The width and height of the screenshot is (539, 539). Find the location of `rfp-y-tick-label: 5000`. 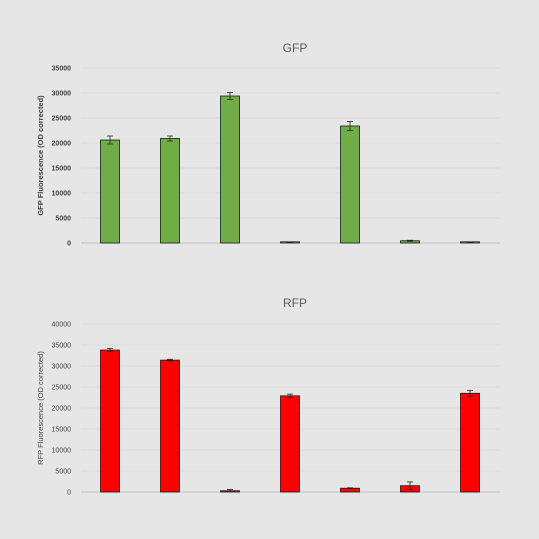

rfp-y-tick-label: 5000 is located at coordinates (63, 472).